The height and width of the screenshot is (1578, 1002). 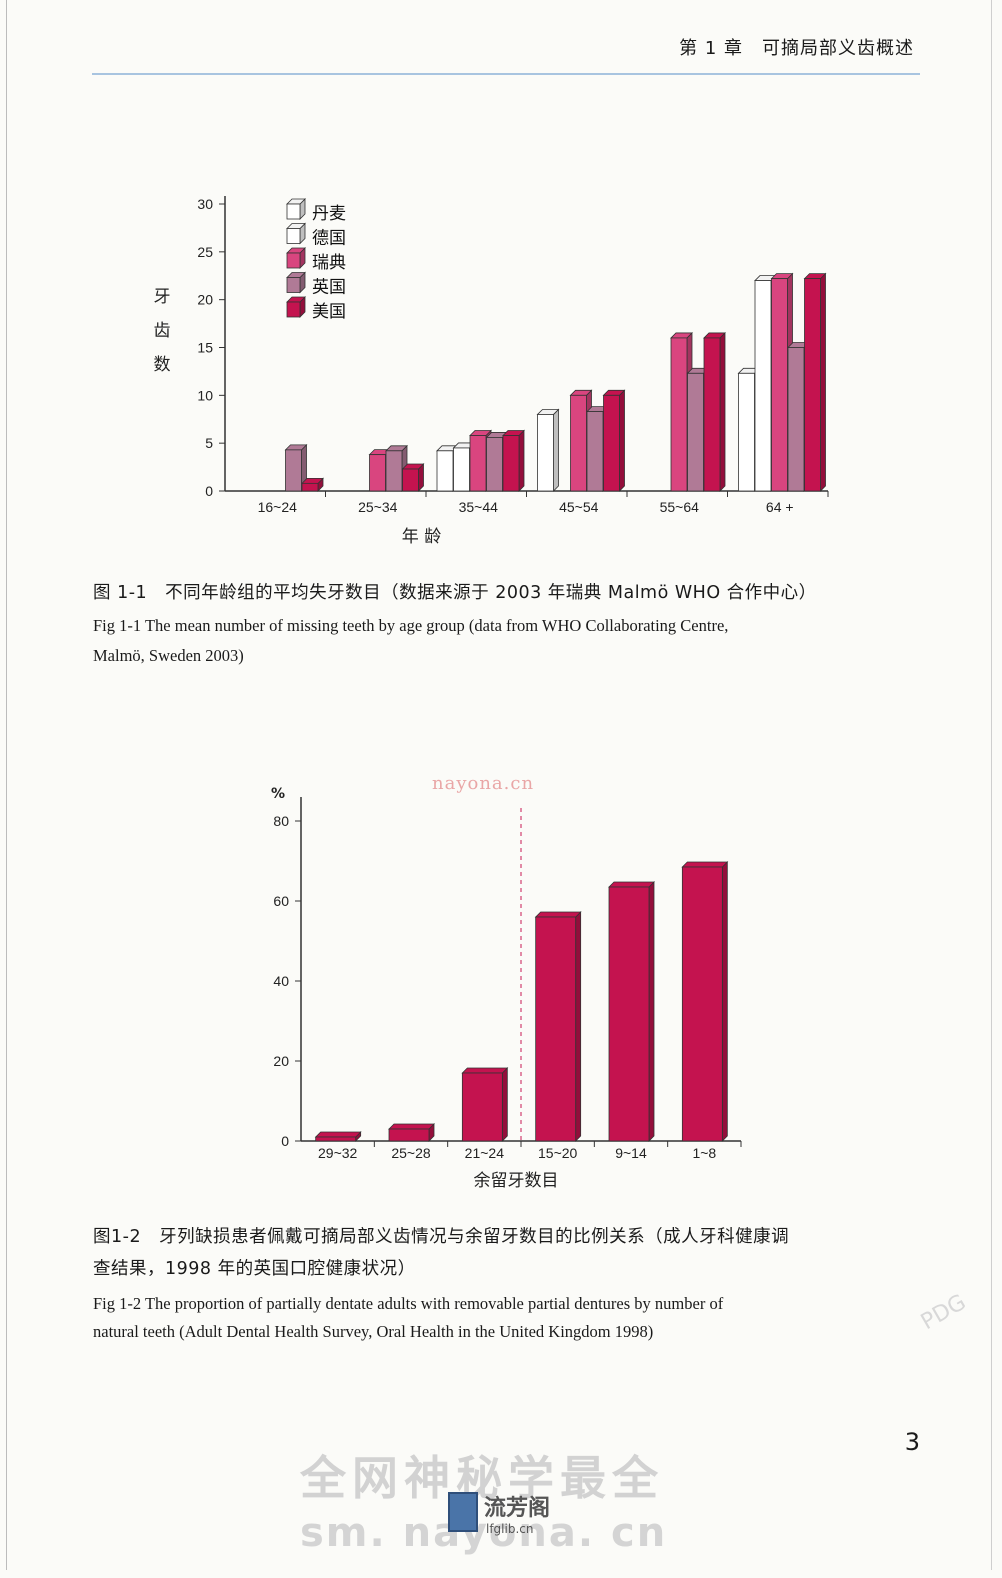 I want to click on bar-4-top, so click(x=558, y=914).